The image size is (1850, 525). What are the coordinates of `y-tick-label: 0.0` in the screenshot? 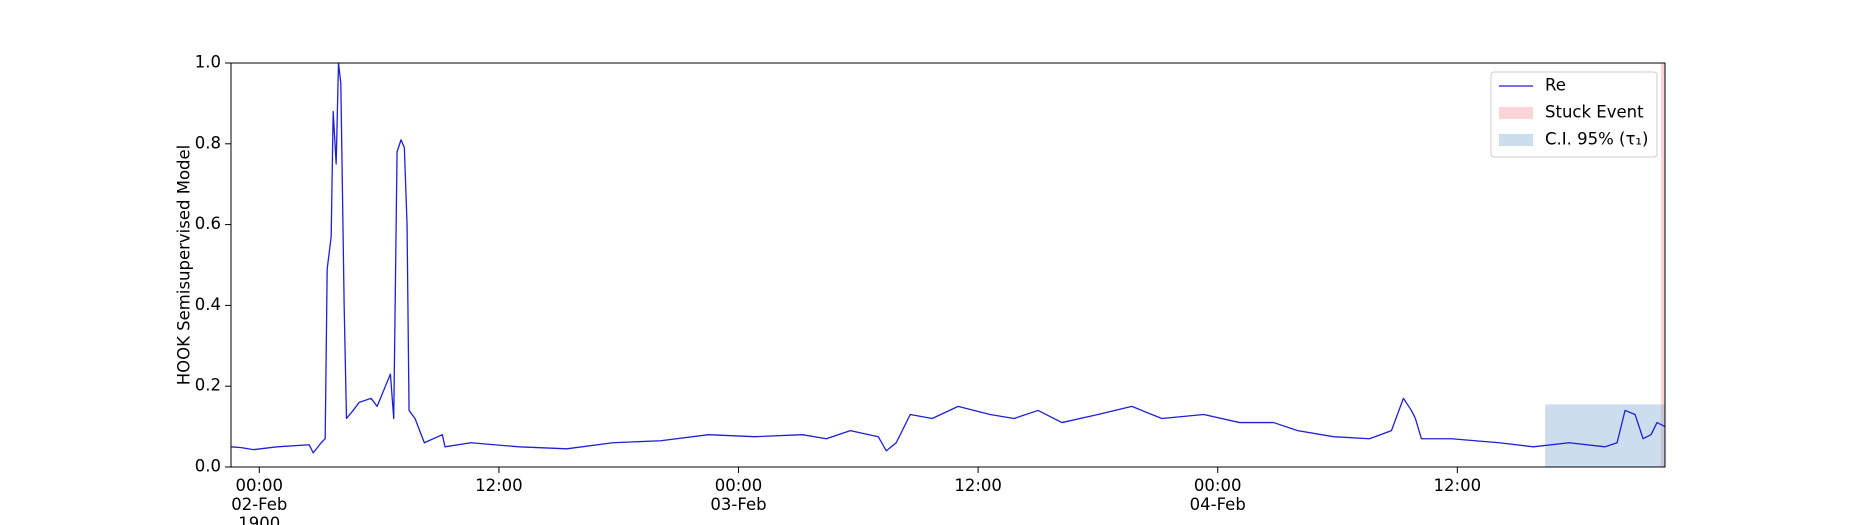 It's located at (208, 466).